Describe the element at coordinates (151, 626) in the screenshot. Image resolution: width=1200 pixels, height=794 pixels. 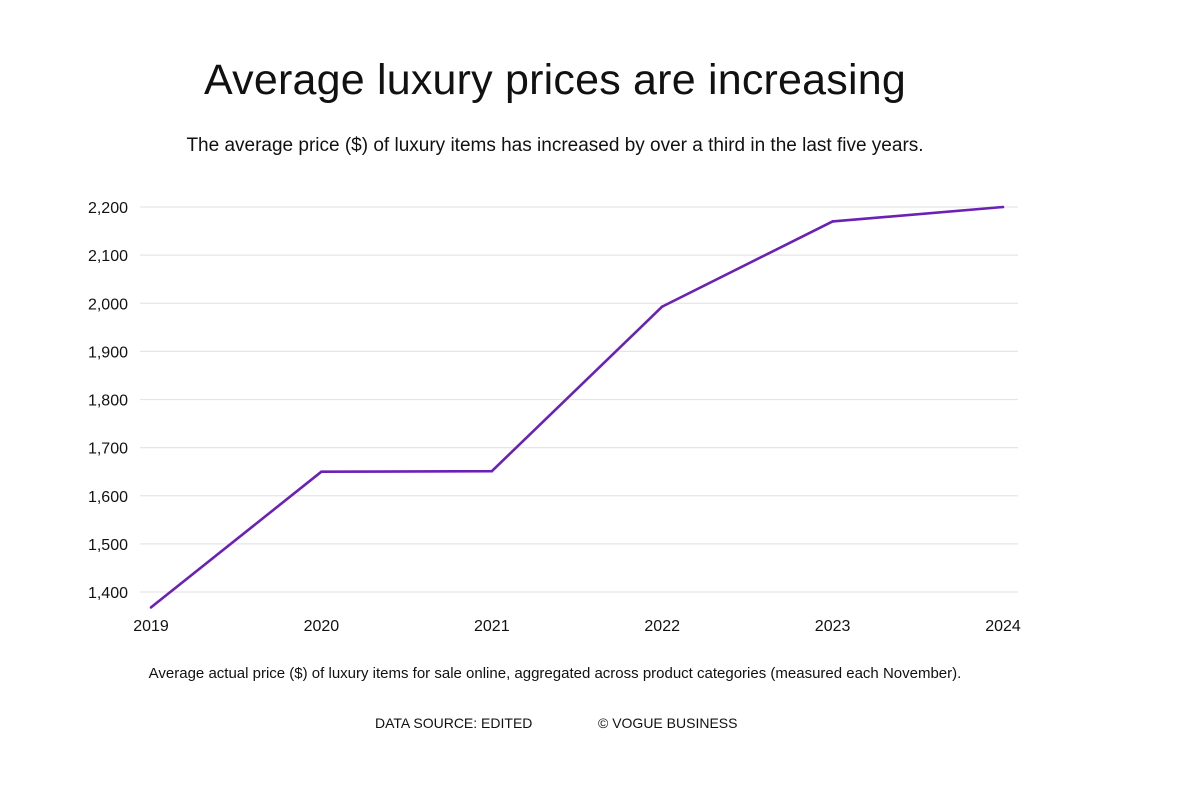
I see `x-tick-label: 2019` at that location.